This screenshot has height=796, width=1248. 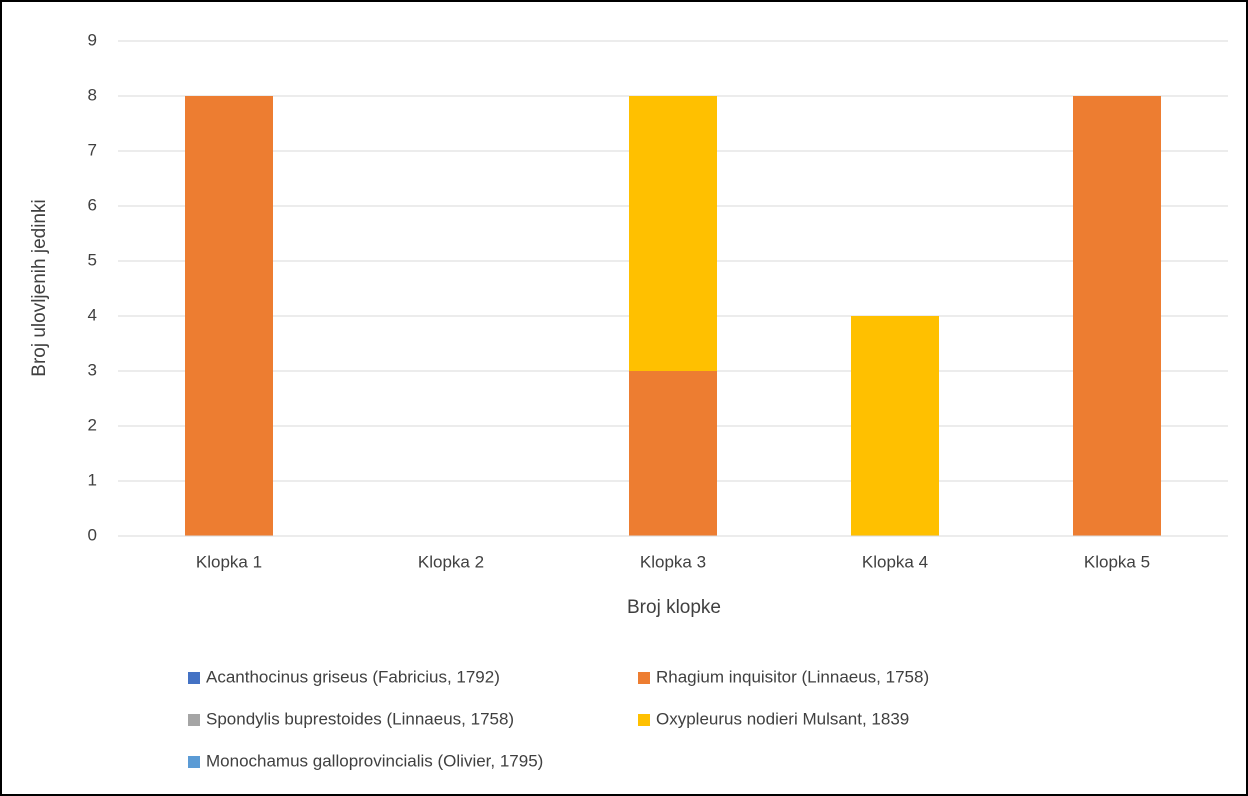 I want to click on y-tick-label: 7, so click(x=92, y=149).